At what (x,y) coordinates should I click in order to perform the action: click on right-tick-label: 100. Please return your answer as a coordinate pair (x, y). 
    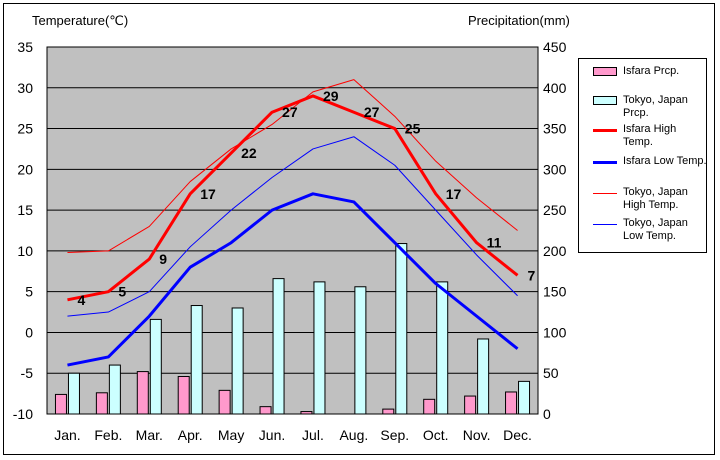
    Looking at the image, I should click on (555, 332).